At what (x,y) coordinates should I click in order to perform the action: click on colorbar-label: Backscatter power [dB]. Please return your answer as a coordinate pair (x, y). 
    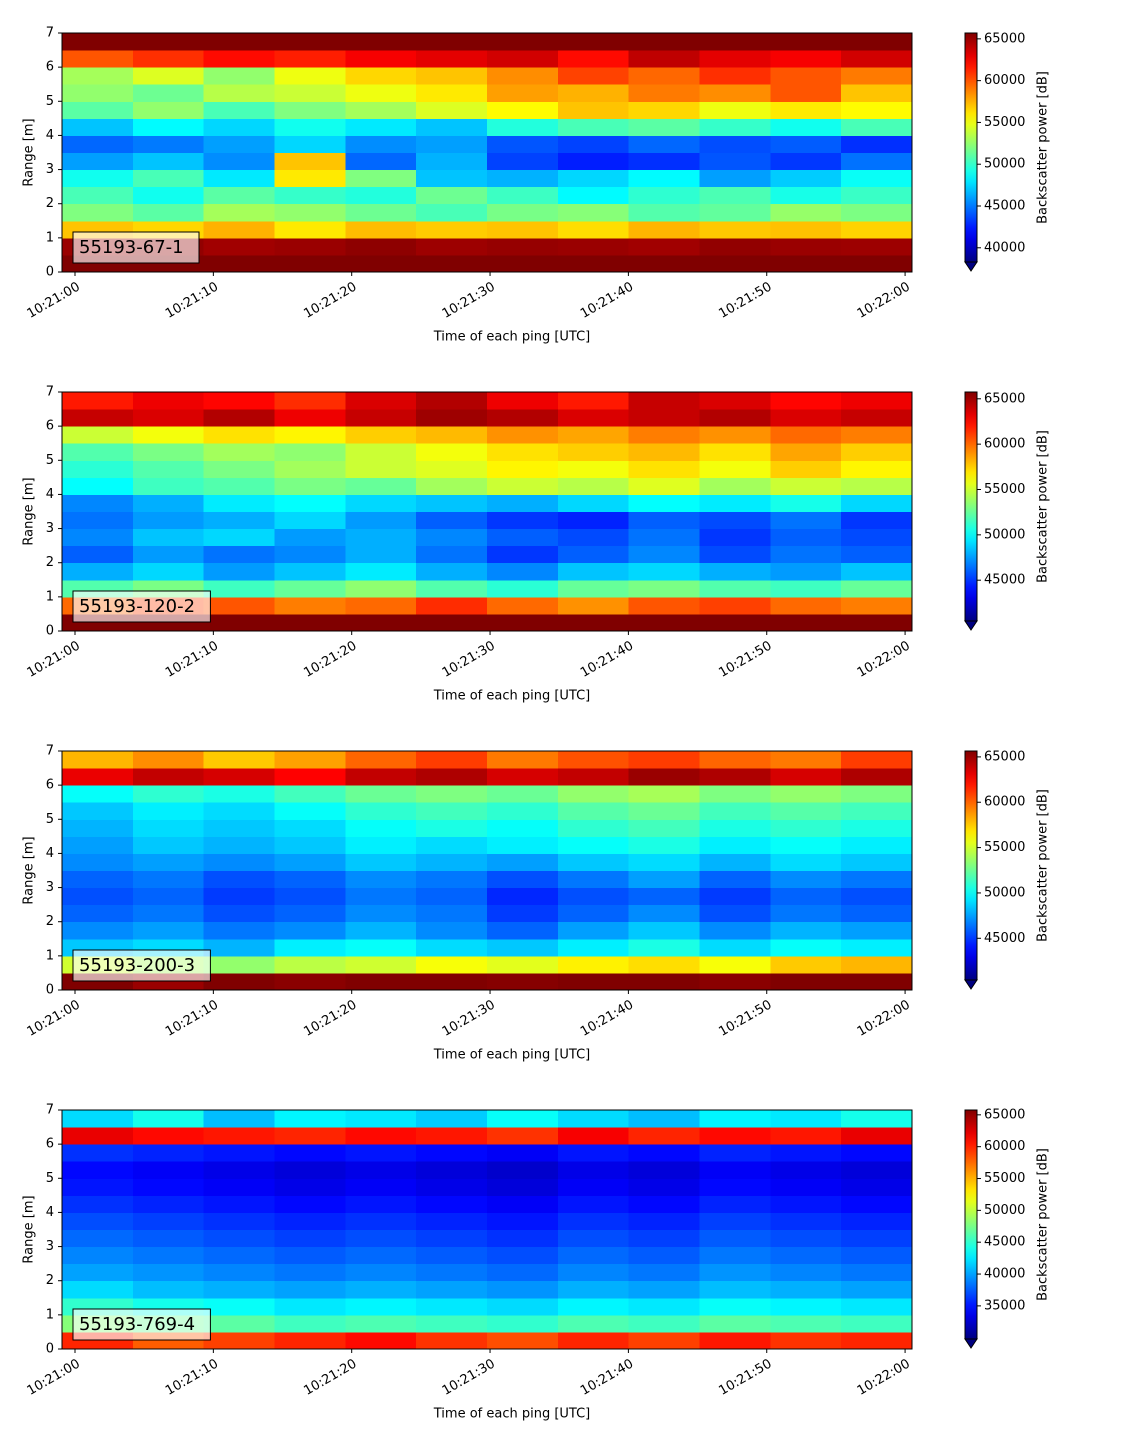
    Looking at the image, I should click on (1043, 147).